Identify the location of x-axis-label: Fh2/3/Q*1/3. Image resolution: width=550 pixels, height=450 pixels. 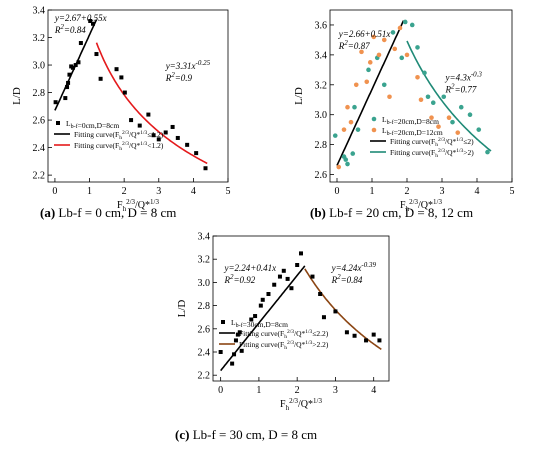
(301, 404).